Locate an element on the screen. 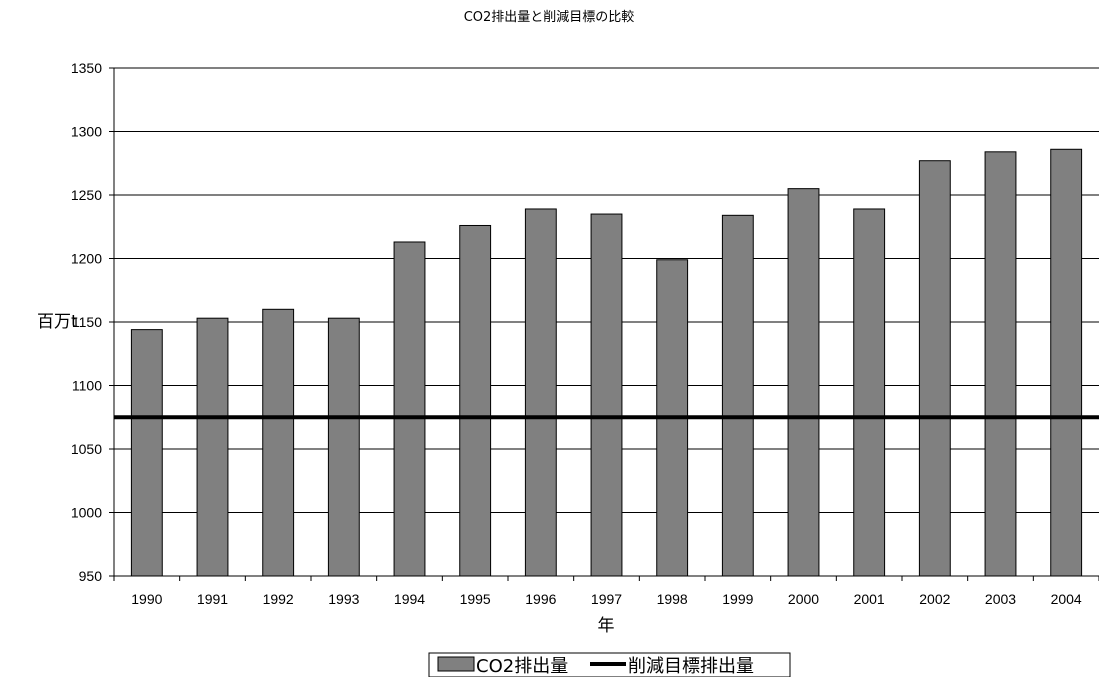 The image size is (1099, 677). legend-label-bar: CO2排出量 is located at coordinates (522, 666).